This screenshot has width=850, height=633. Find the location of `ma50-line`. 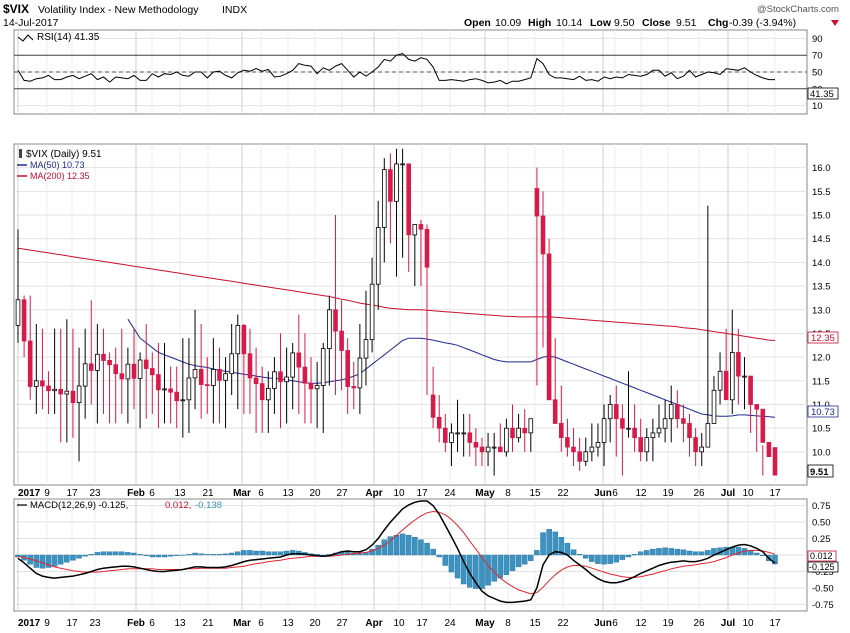

ma50-line is located at coordinates (451, 368).